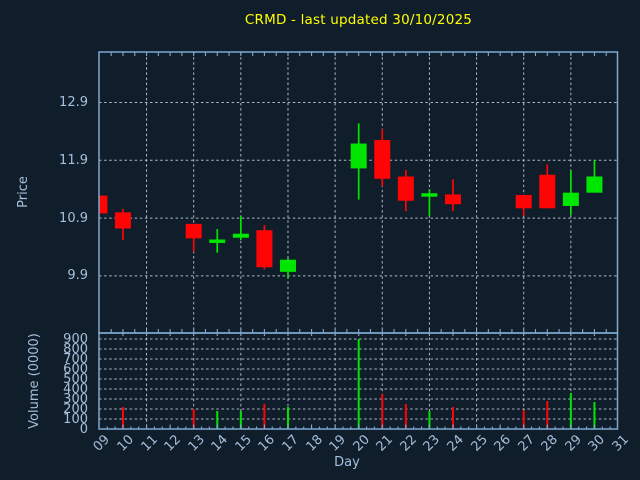 The width and height of the screenshot is (640, 480). Describe the element at coordinates (75, 359) in the screenshot. I see `volume-tick-label: 700` at that location.